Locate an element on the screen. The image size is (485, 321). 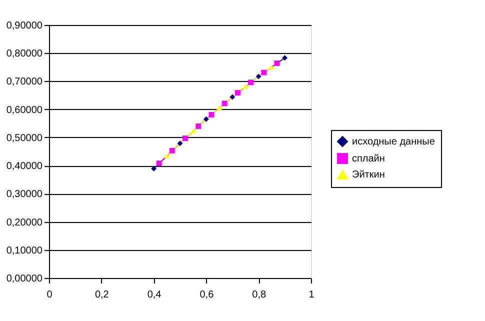
x-tick-label: 0,2 is located at coordinates (102, 295).